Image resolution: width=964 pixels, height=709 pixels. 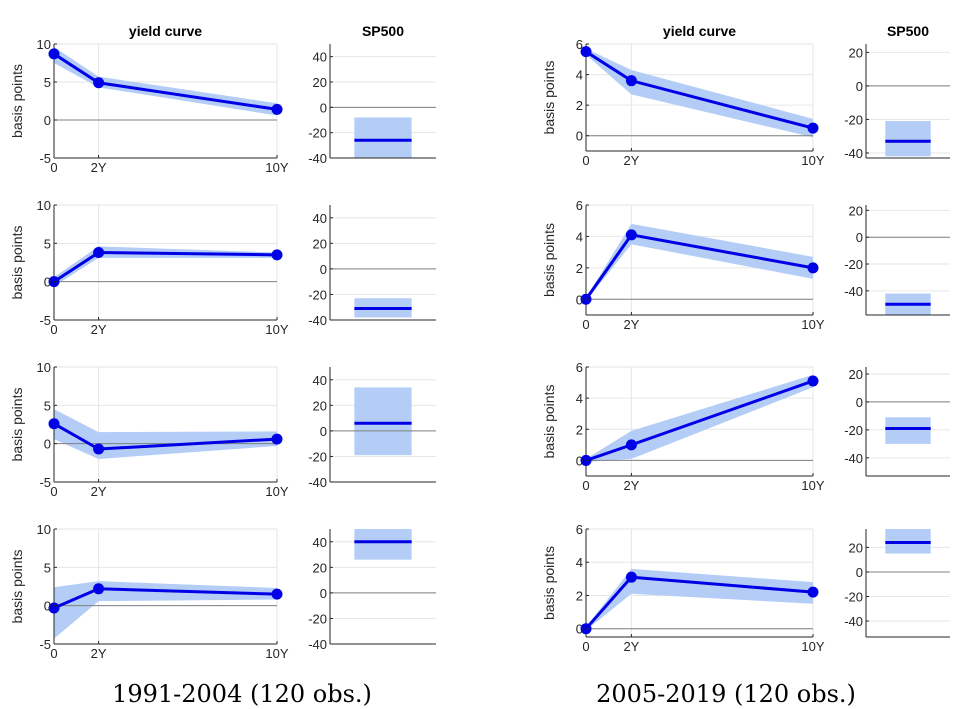 I want to click on right-r3-sp-ytick-label: -40, so click(x=853, y=621).